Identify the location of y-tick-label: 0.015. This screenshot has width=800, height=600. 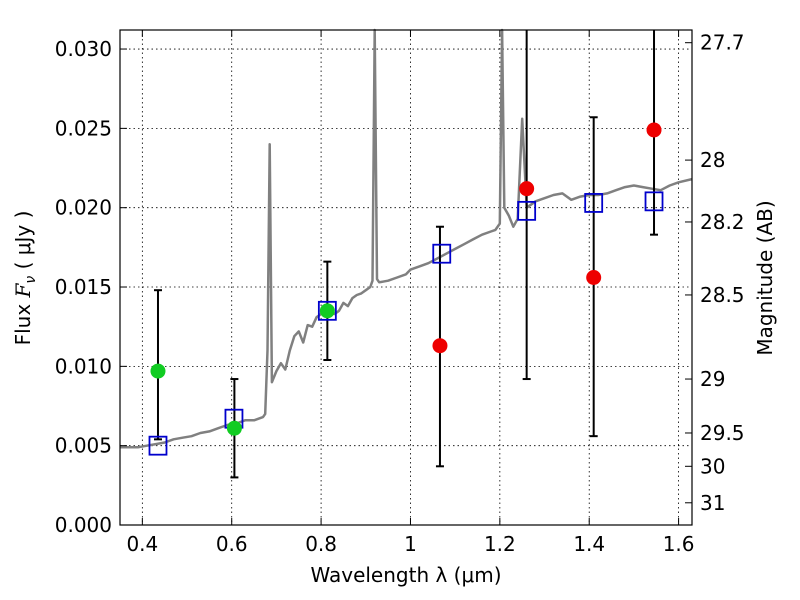
(83, 287).